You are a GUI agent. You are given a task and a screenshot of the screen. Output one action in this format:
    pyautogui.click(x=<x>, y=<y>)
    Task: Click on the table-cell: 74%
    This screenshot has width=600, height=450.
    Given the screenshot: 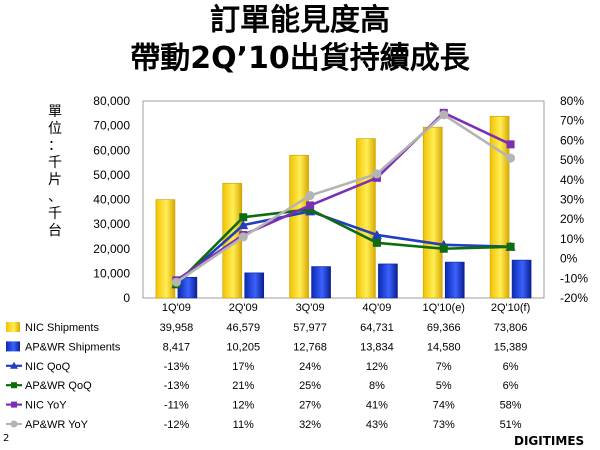 What is the action you would take?
    pyautogui.click(x=444, y=406)
    